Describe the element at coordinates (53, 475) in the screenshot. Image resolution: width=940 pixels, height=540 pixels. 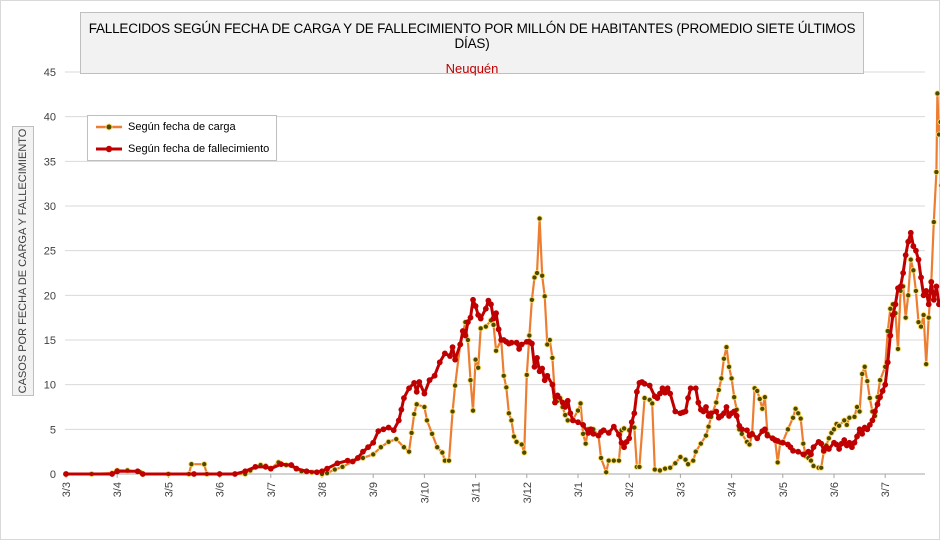
I see `y-tick-label: 0` at that location.